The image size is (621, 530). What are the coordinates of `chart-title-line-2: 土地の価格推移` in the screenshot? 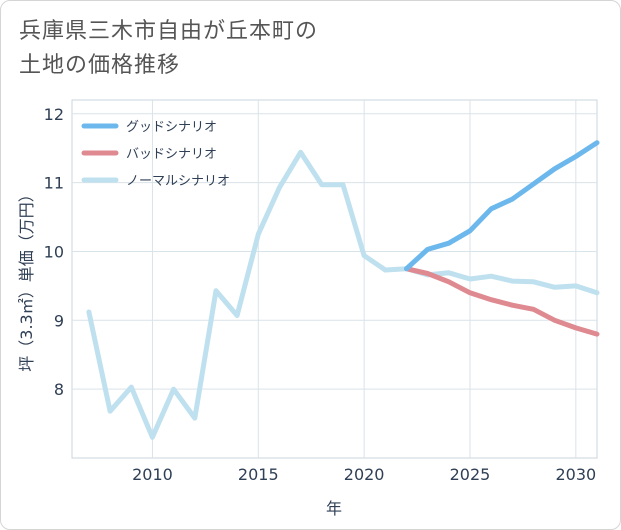 It's located at (100, 65).